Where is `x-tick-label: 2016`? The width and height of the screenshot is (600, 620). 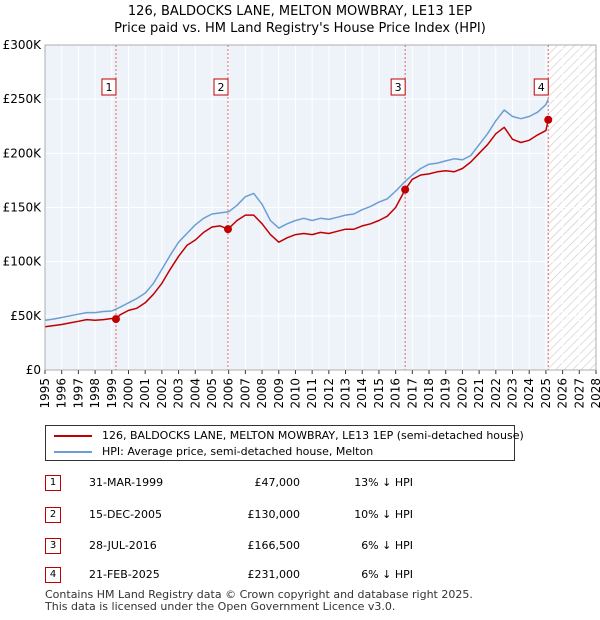
x-tick-label: 2016 is located at coordinates (396, 393).